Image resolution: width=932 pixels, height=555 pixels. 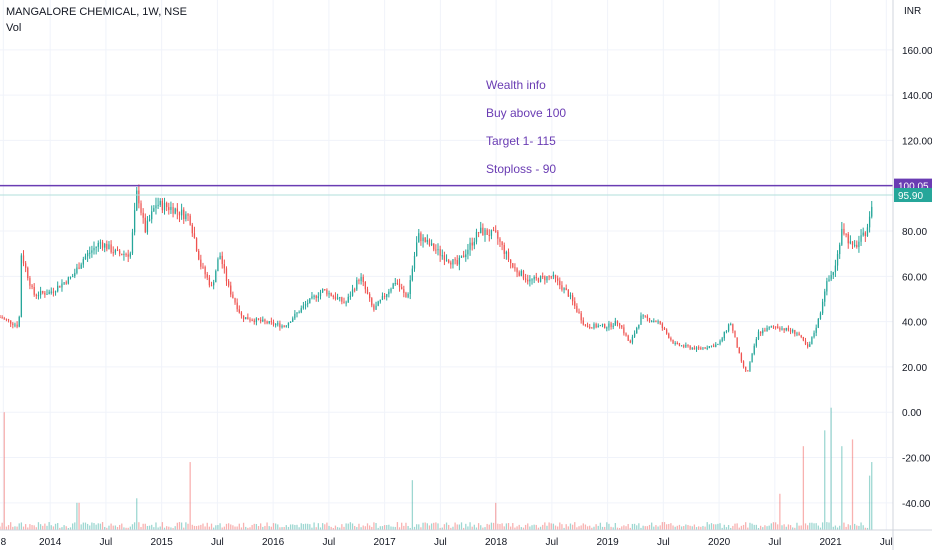 I want to click on price-tick-label: 40.00, so click(x=914, y=323).